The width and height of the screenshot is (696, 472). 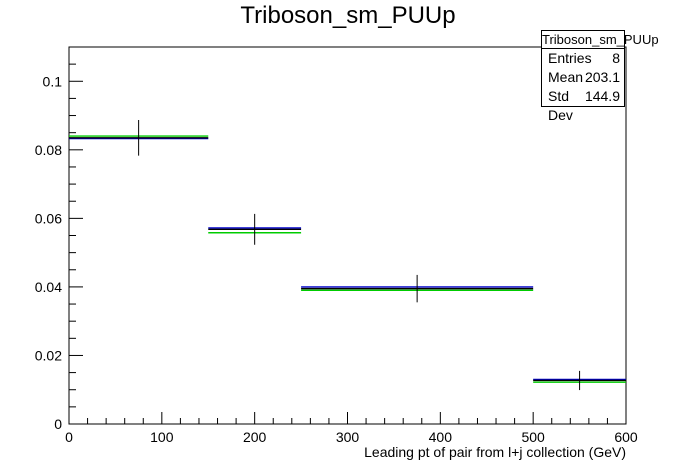 I want to click on x-tick-label: 500, so click(x=533, y=437).